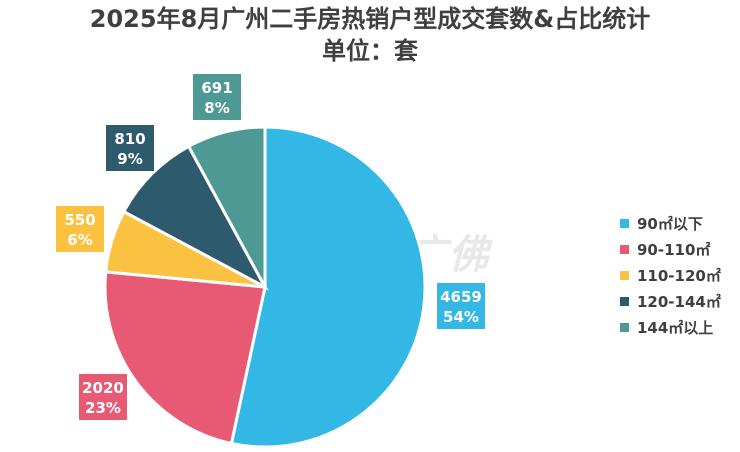 The width and height of the screenshot is (740, 452). Describe the element at coordinates (79, 220) in the screenshot. I see `data-label-value: 550` at that location.